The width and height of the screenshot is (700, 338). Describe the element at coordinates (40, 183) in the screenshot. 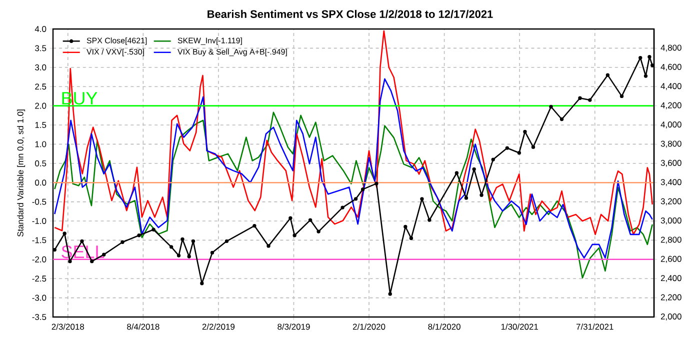

I see `y-tick-label: 0.0` at that location.